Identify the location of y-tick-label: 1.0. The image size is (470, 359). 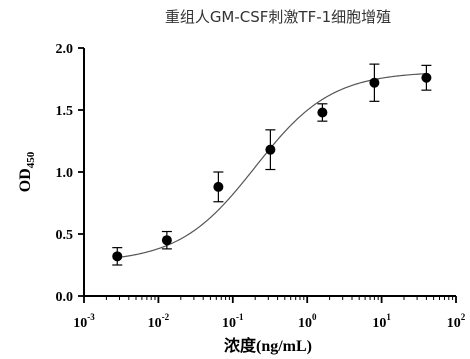
(65, 173).